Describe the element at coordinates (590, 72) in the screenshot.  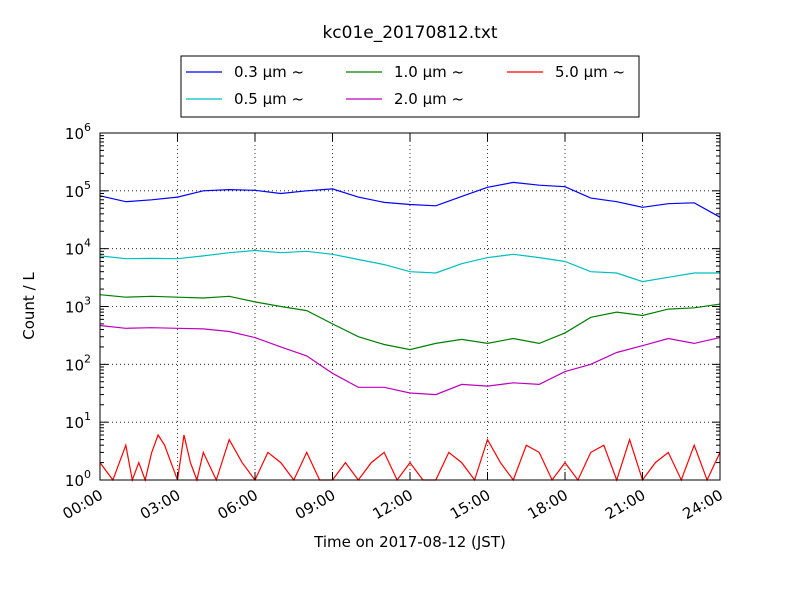
I see `legend-label-5: 5.0 μm ~` at that location.